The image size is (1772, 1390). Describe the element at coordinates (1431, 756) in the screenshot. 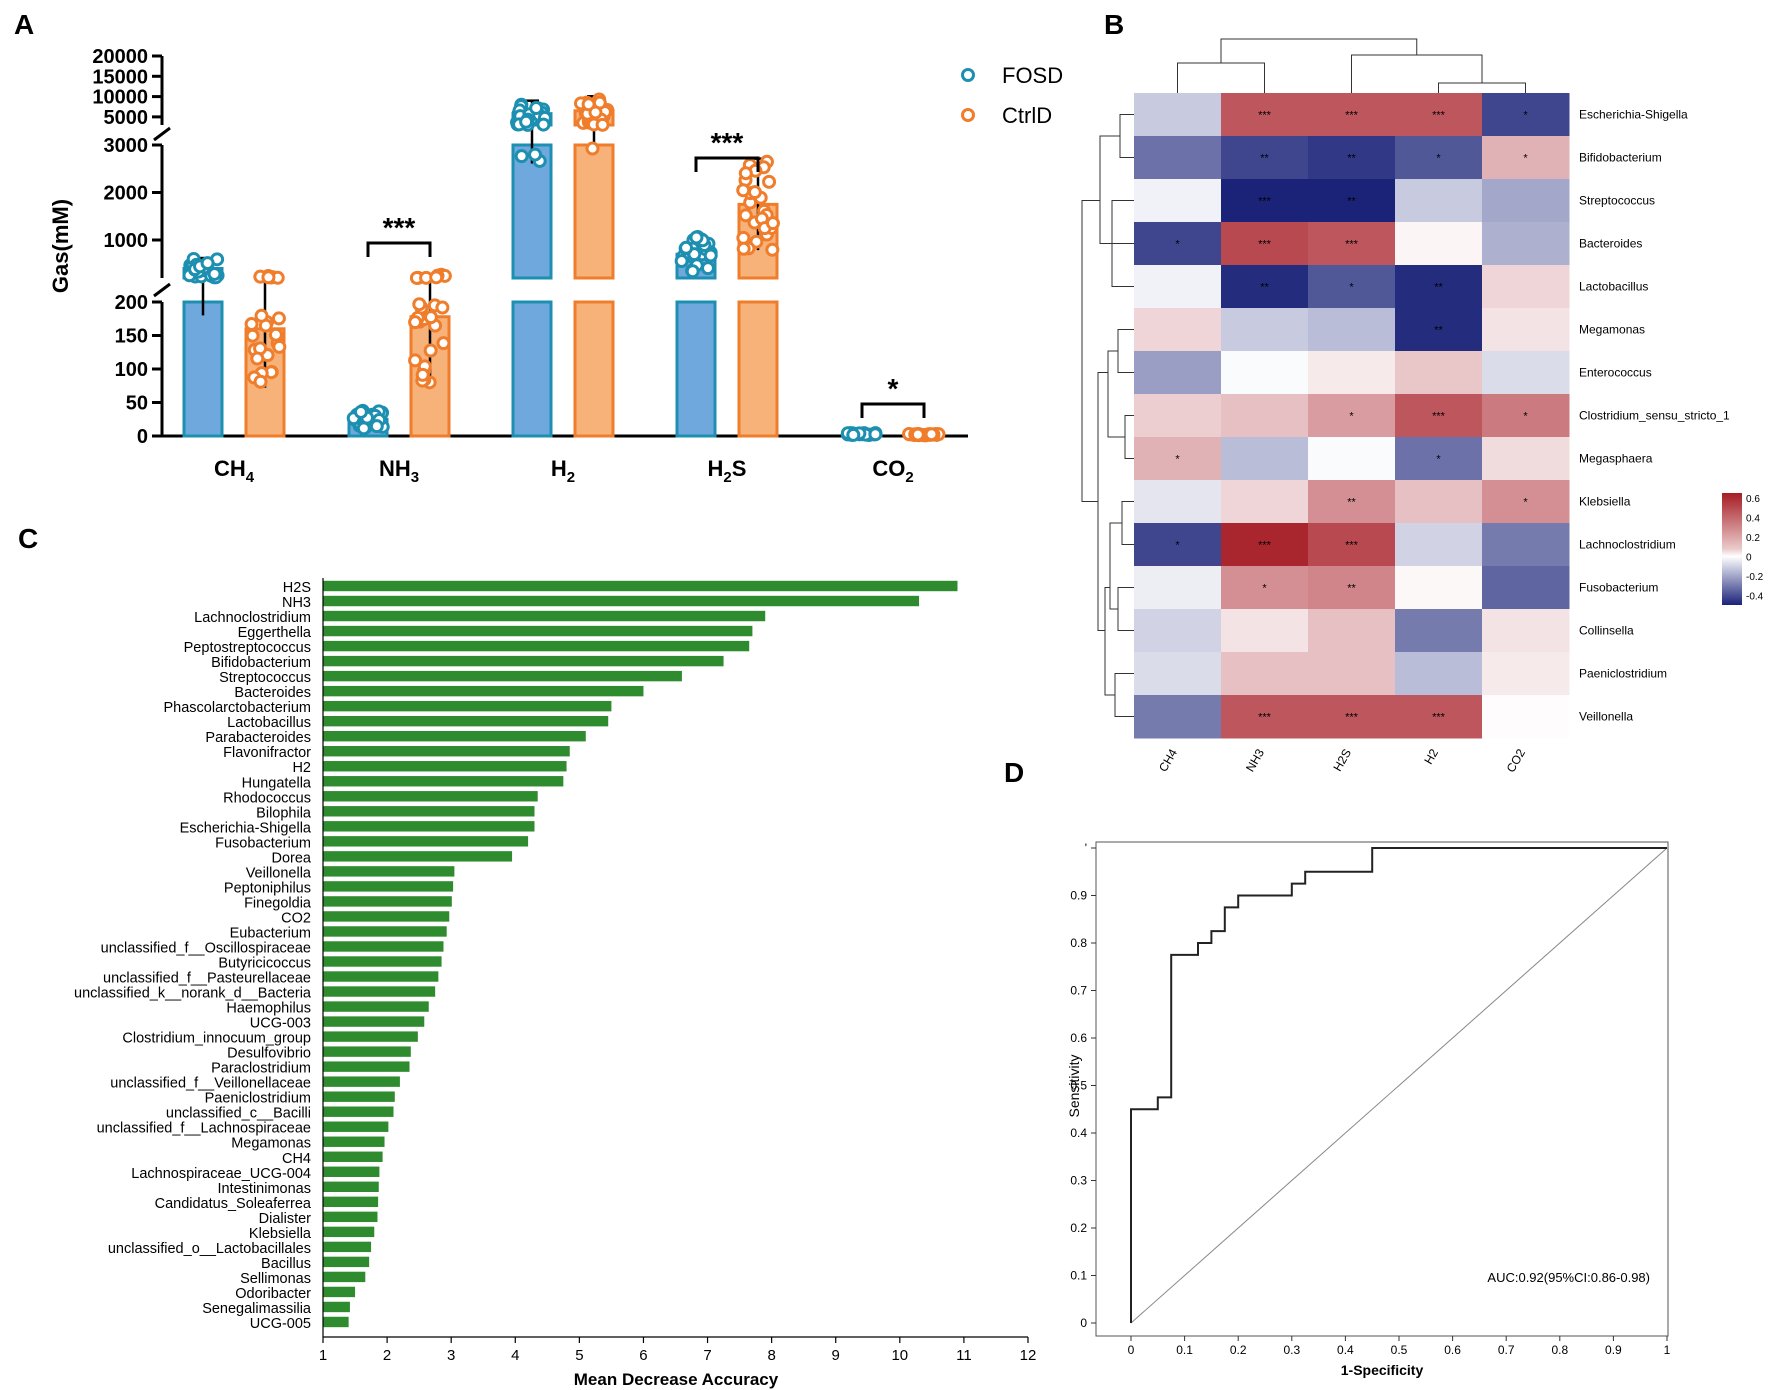

I see `b-col-label: H2` at that location.